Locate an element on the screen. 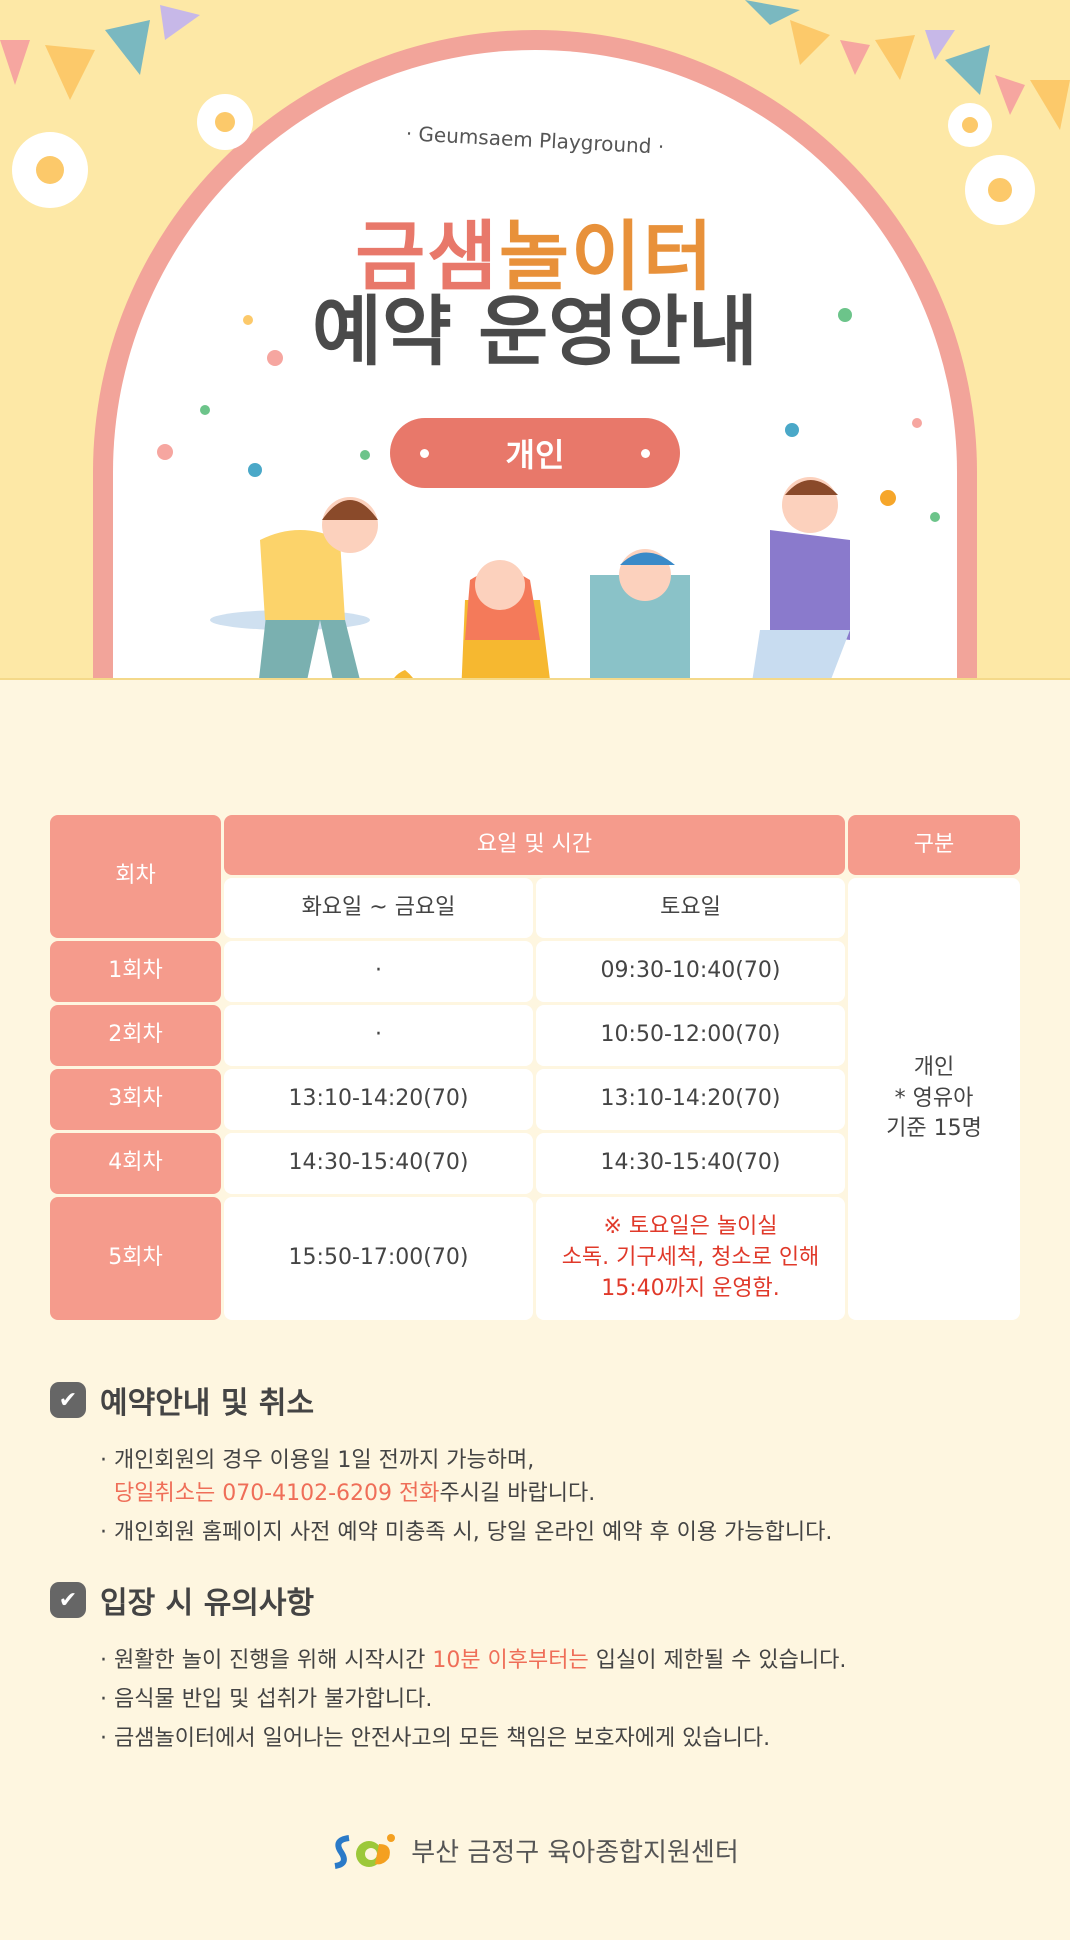 The width and height of the screenshot is (1070, 1940). note-text: 입실이 제한될 수 있습니다. is located at coordinates (717, 1660).